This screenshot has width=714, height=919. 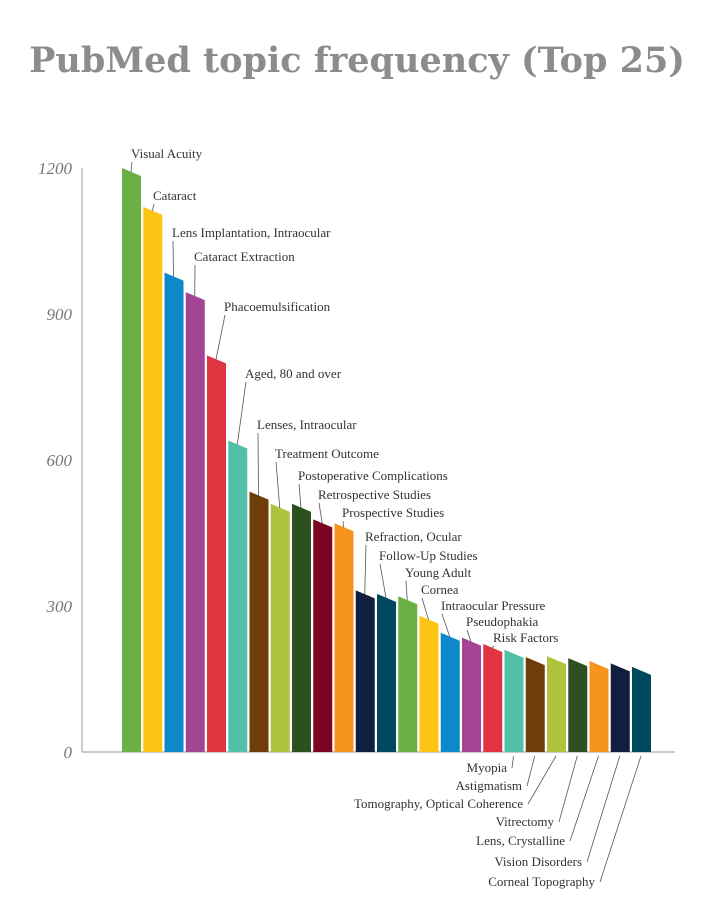 I want to click on category-label: Treatment Outcome, so click(x=327, y=453).